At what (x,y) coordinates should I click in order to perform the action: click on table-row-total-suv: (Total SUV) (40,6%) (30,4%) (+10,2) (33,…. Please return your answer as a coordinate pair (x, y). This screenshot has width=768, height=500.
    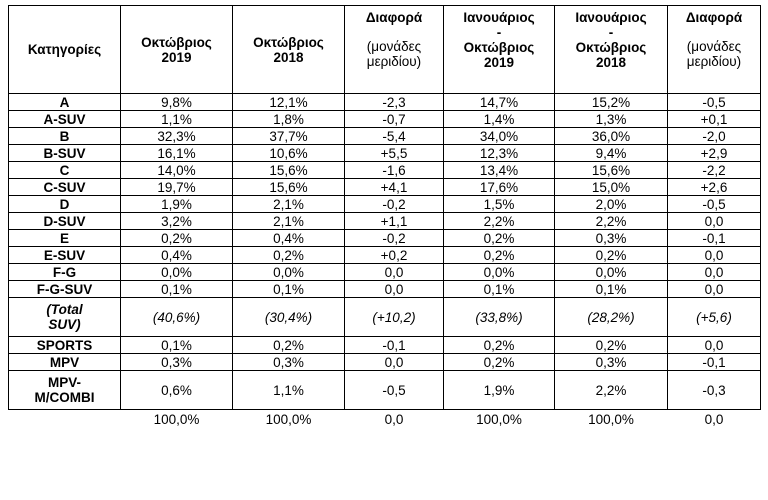
    Looking at the image, I should click on (384, 317).